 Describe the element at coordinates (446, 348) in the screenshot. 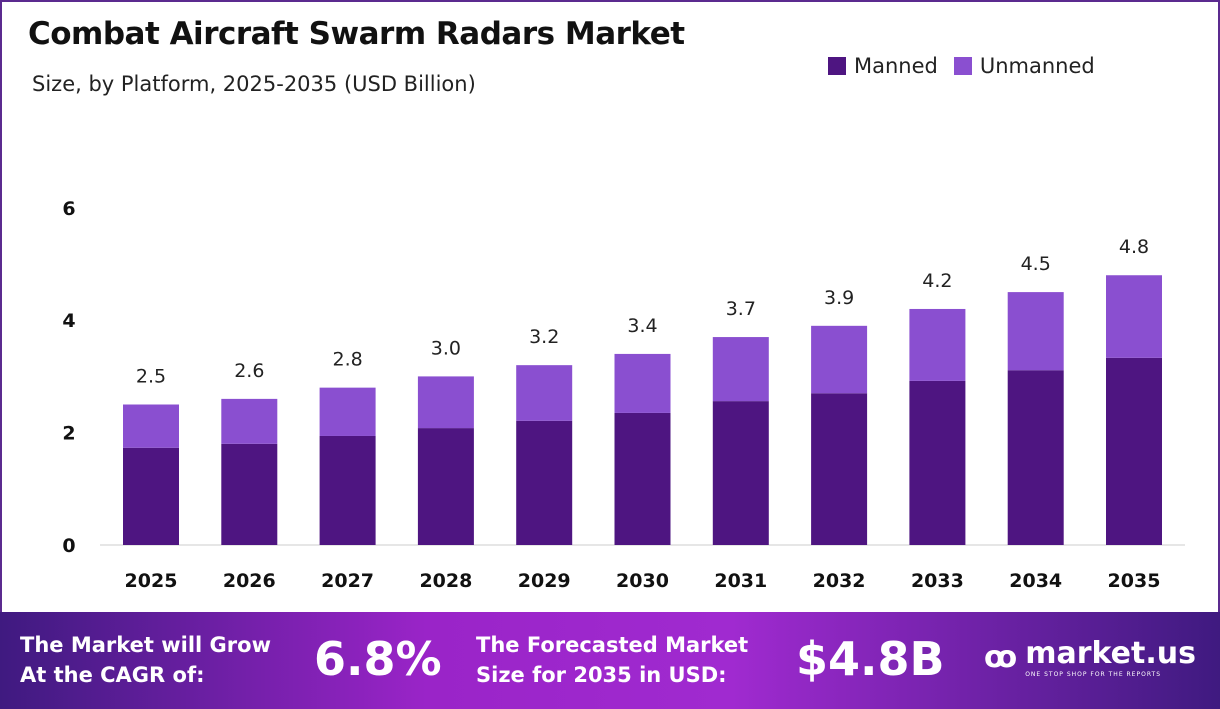

I see `data-label: 3.0` at that location.